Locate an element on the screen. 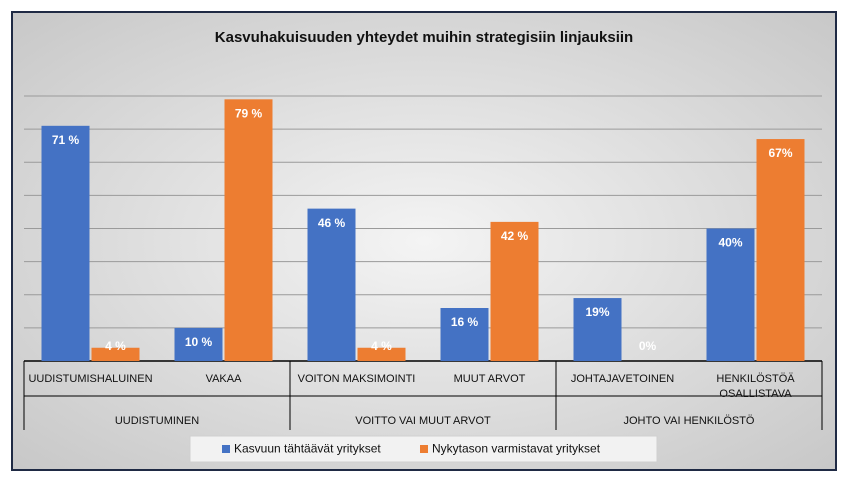 The height and width of the screenshot is (488, 848). data-label: 16 % is located at coordinates (465, 322).